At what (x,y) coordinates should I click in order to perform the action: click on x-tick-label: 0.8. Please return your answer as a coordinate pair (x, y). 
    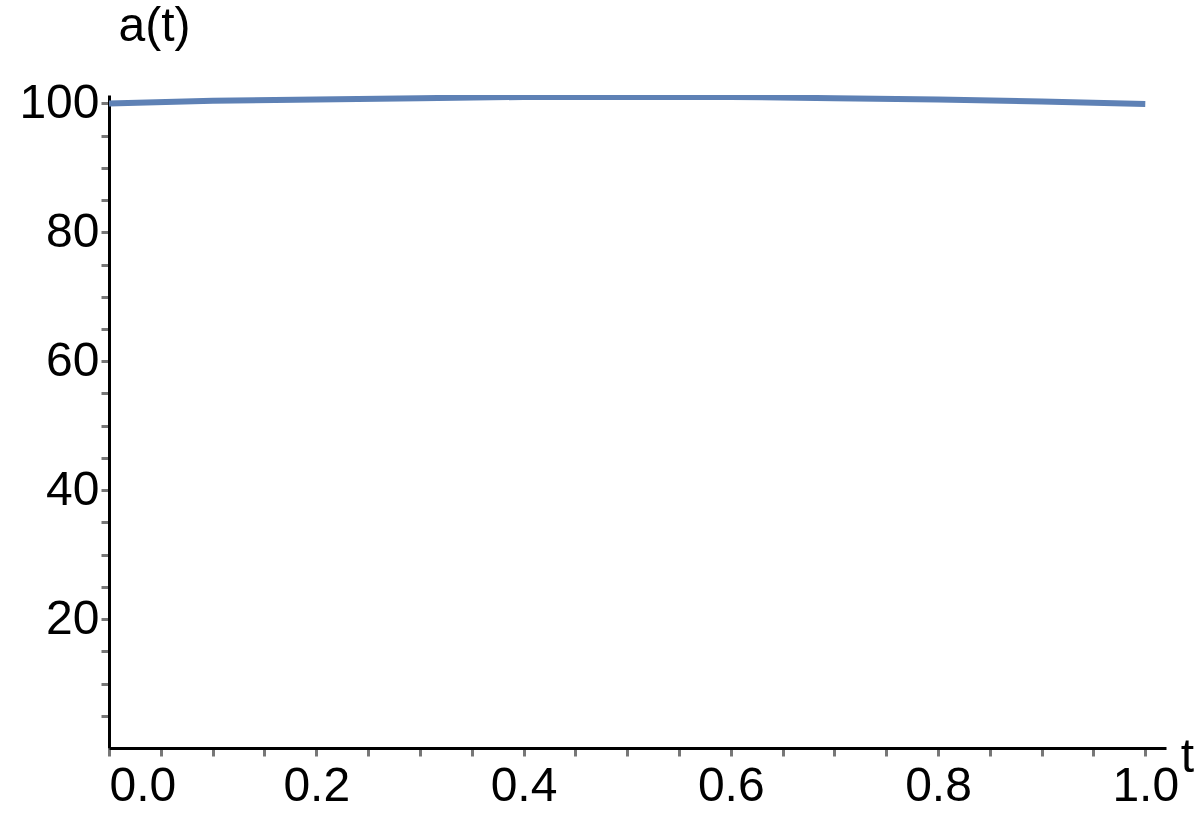
    Looking at the image, I should click on (938, 784).